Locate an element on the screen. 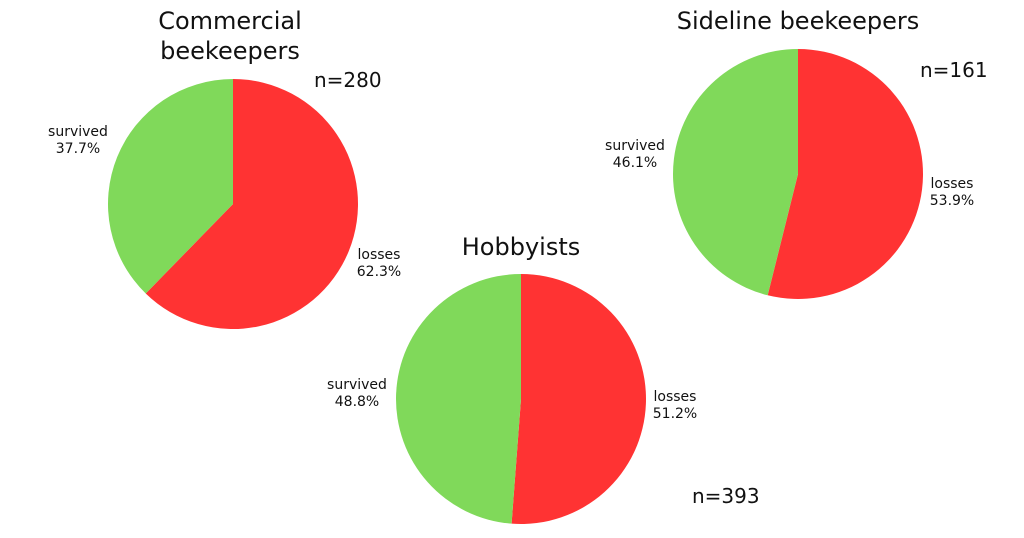  n-count-sideline: n=161 is located at coordinates (954, 70).